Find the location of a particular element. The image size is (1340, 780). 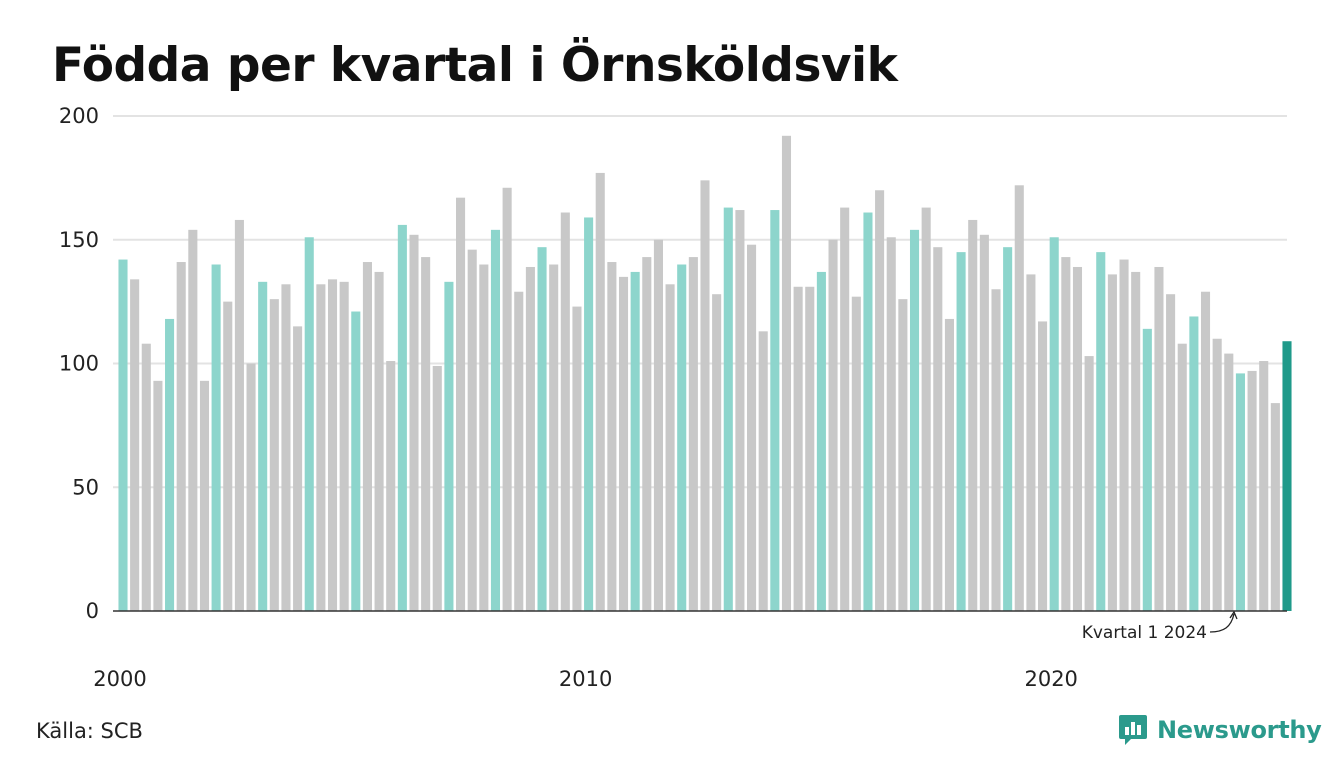

y-axis-ticks: 0 50 100 150 200 is located at coordinates (79, 363).